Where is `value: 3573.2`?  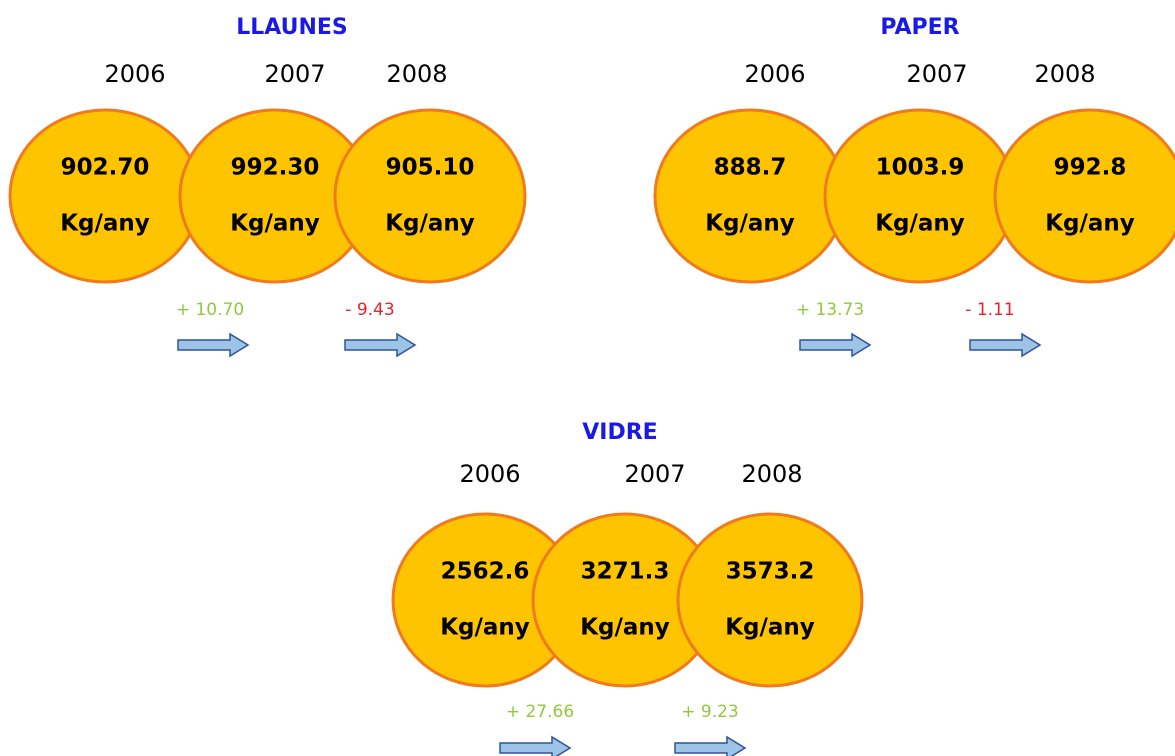
value: 3573.2 is located at coordinates (770, 572).